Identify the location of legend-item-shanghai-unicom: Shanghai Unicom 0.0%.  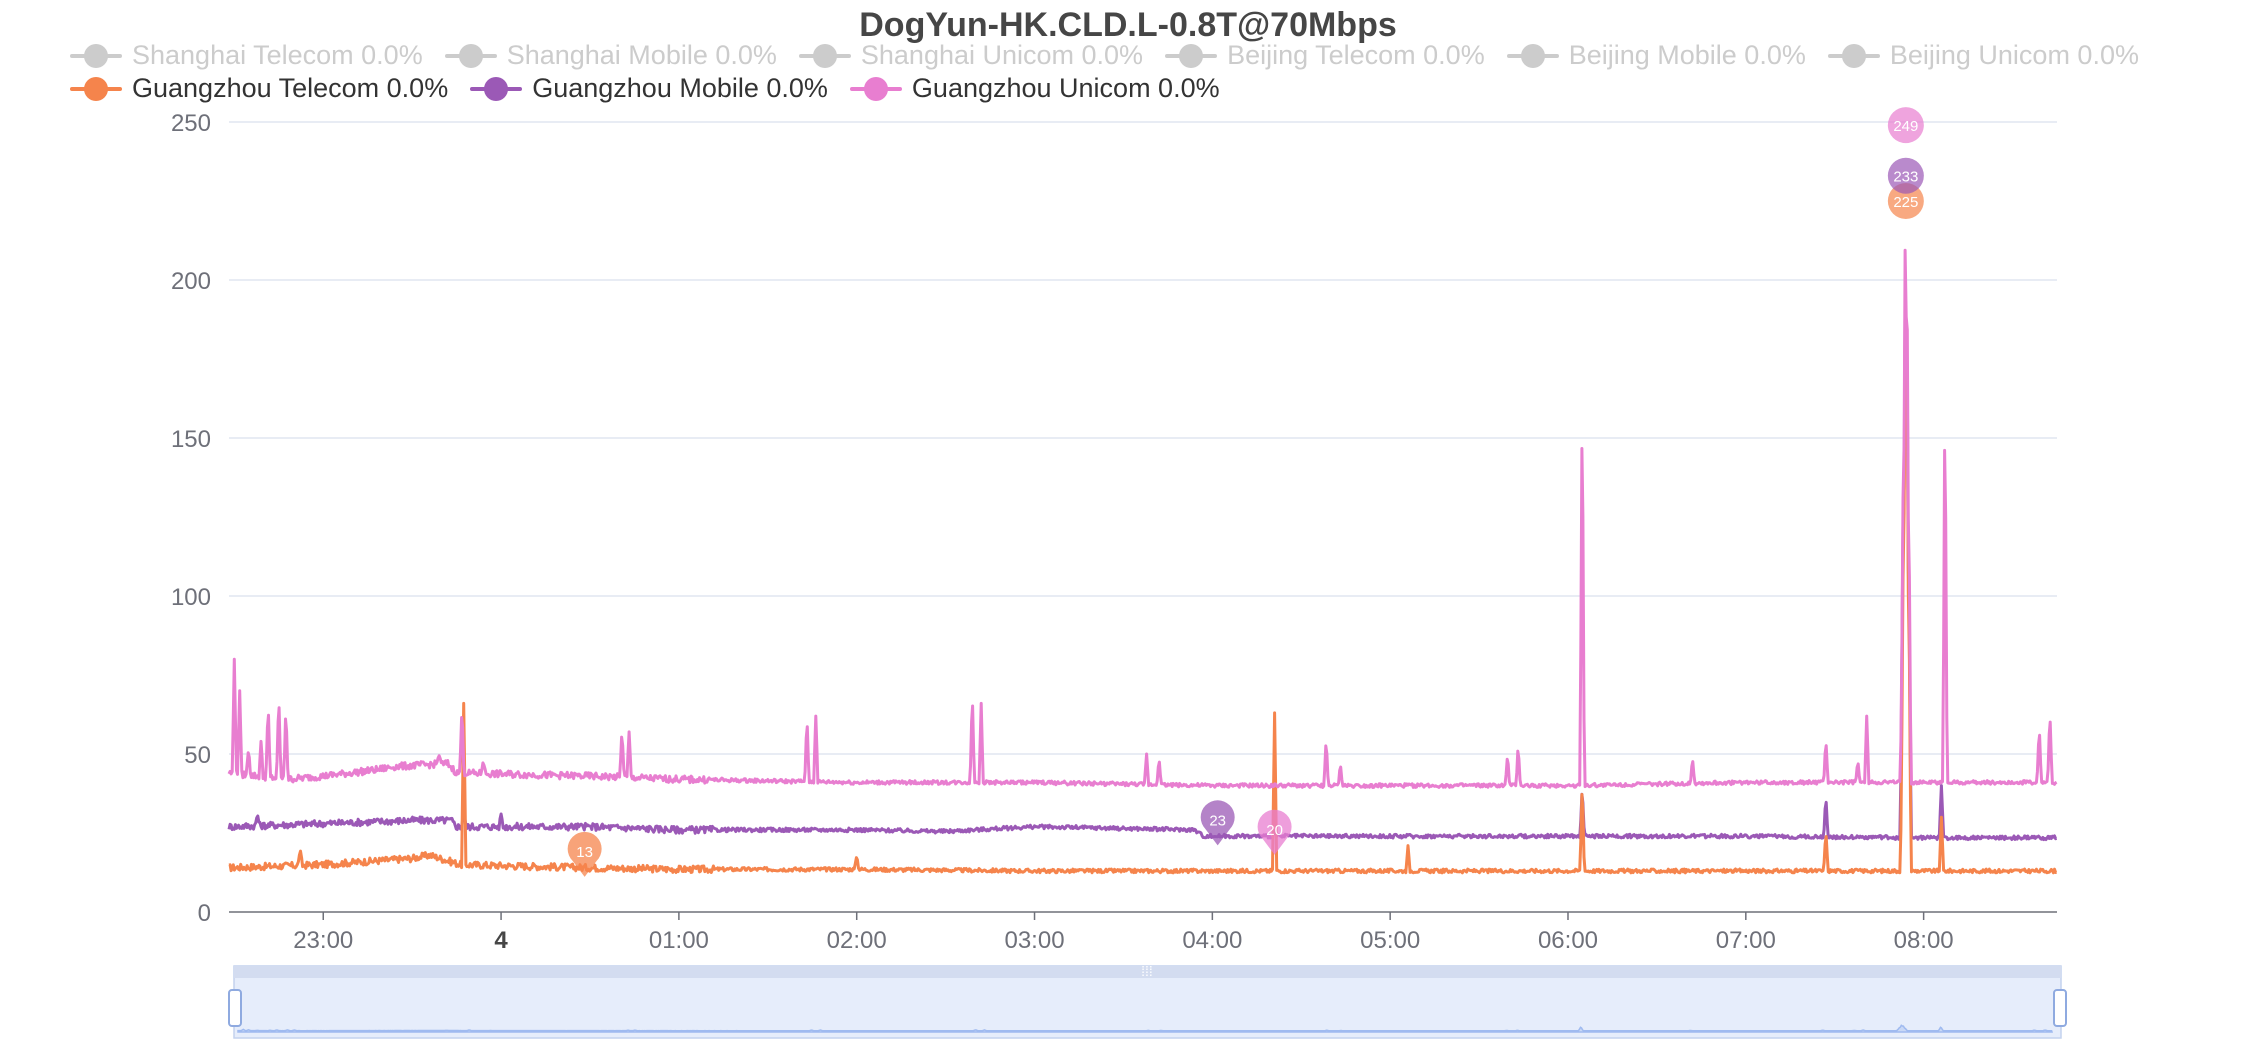
(971, 55).